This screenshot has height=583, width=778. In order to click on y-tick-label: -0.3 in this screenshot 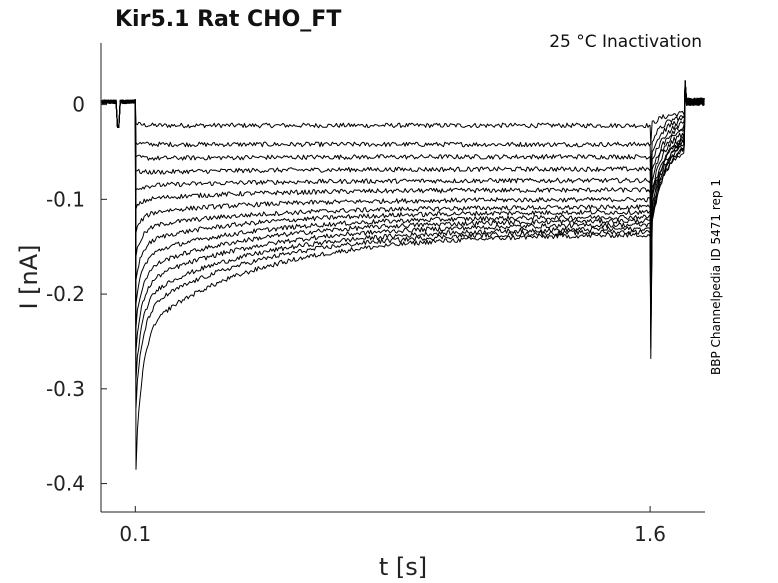, I will do `click(65, 389)`.